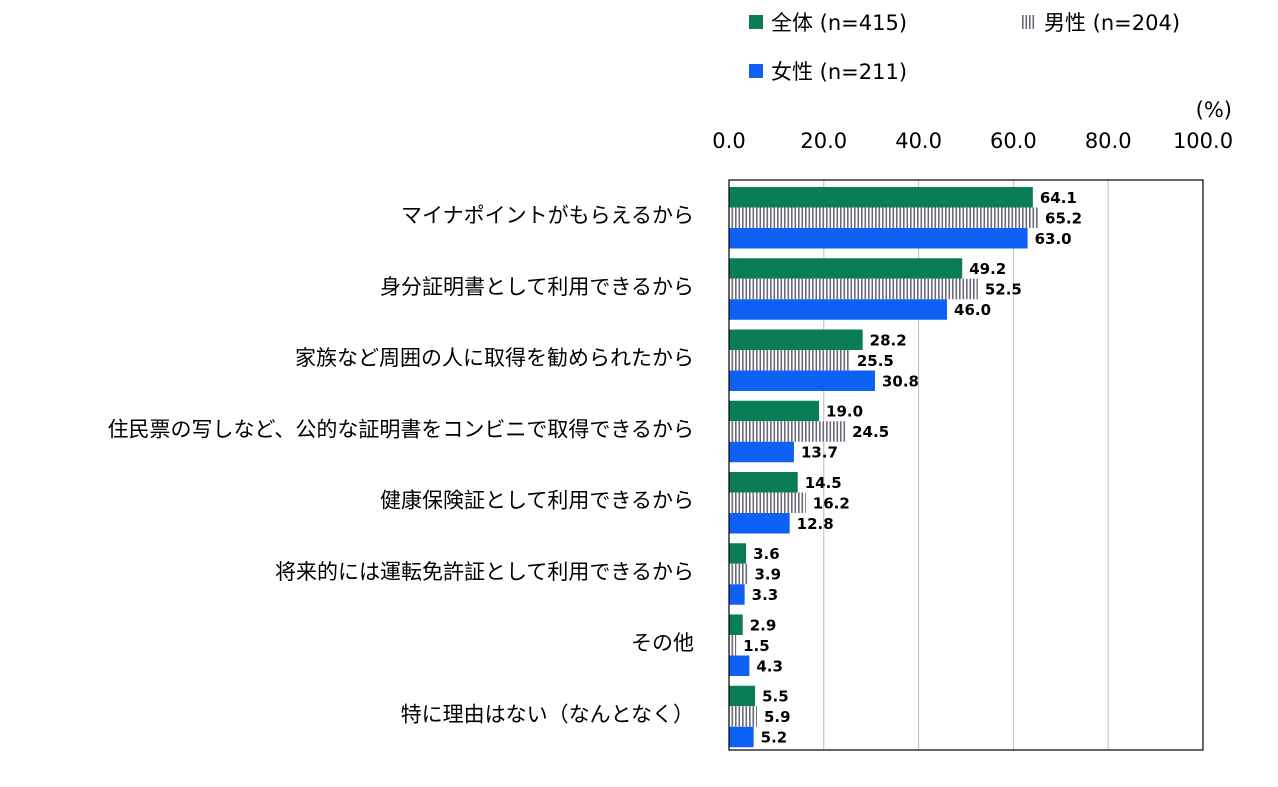 The height and width of the screenshot is (787, 1278). What do you see at coordinates (662, 643) in the screenshot?
I see `category-label-6: その他` at bounding box center [662, 643].